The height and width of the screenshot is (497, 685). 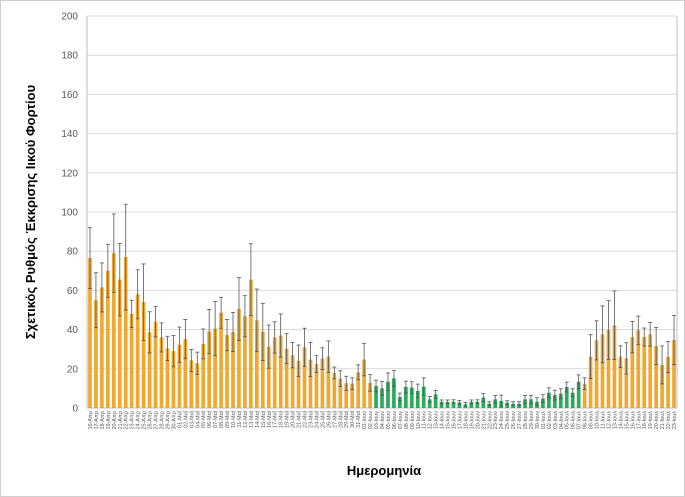 I want to click on x-tick-label: 12-Ιουλ, so click(x=609, y=420).